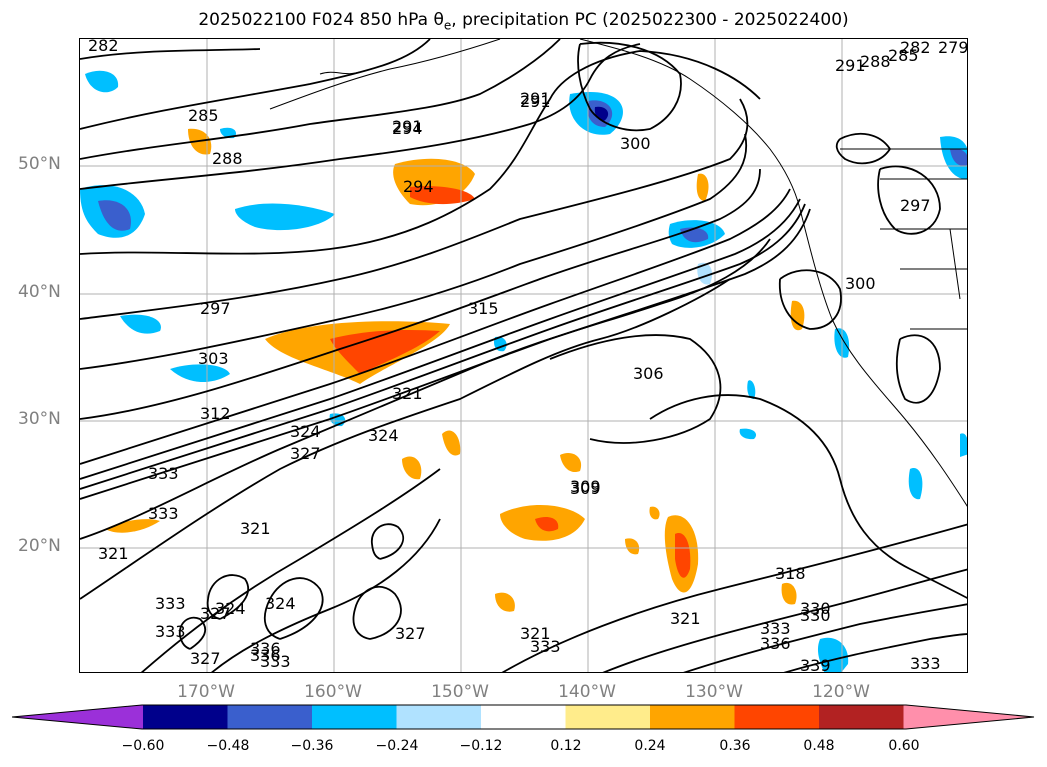  What do you see at coordinates (333, 692) in the screenshot?
I see `lon-label-160w: 160°W` at bounding box center [333, 692].